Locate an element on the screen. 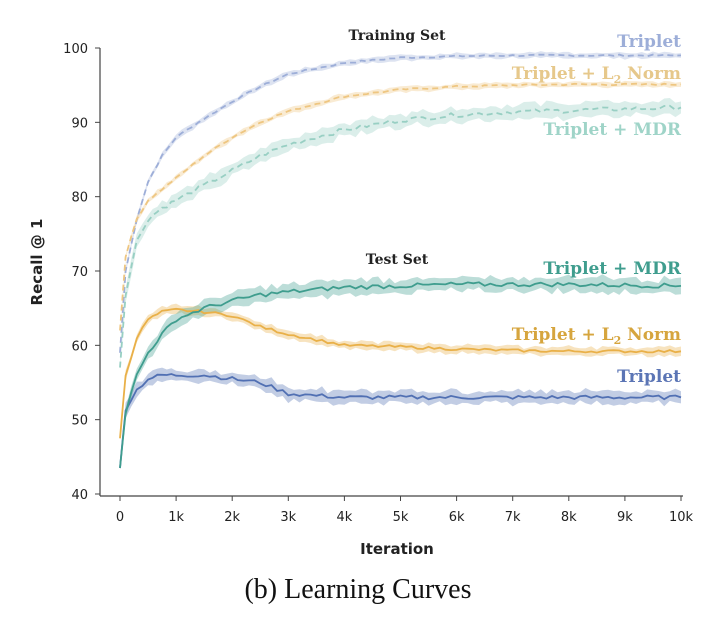  series-band is located at coordinates (400, 418).